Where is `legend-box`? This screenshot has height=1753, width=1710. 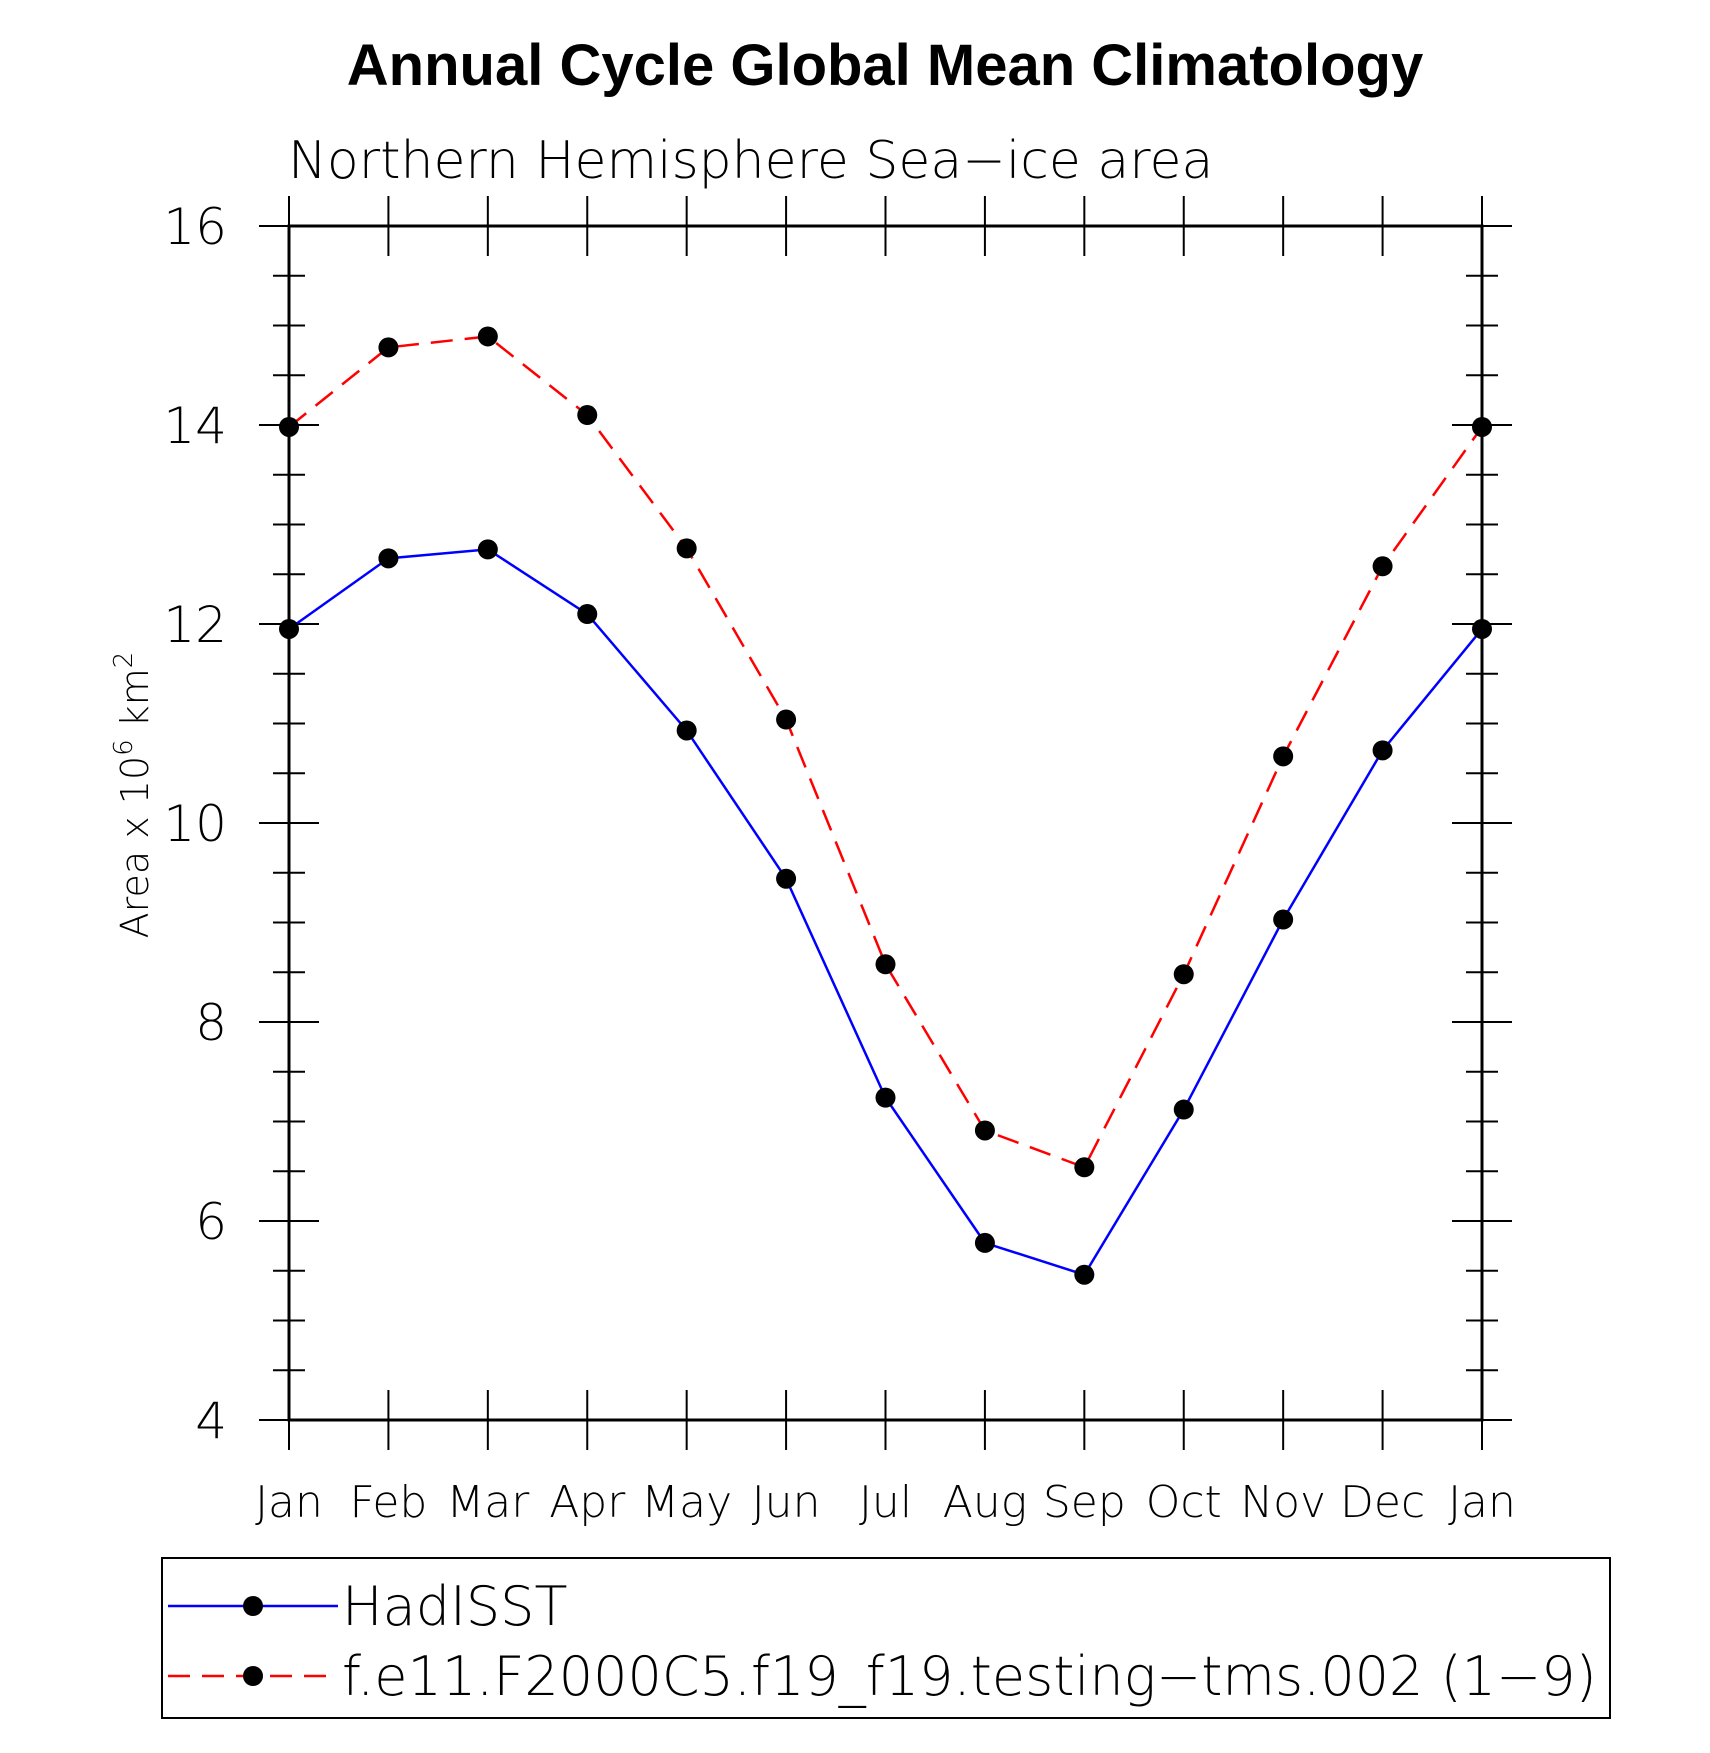 legend-box is located at coordinates (886, 1638).